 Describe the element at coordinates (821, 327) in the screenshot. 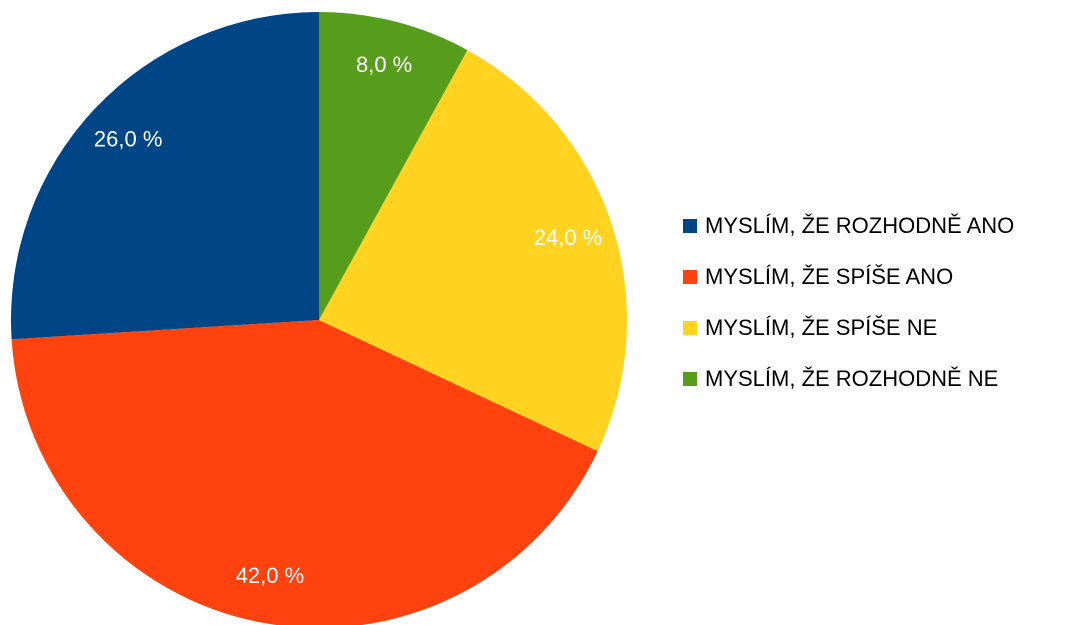

I see `legend-label: MYSLÍM, ŽE SPÍŠE NE` at that location.